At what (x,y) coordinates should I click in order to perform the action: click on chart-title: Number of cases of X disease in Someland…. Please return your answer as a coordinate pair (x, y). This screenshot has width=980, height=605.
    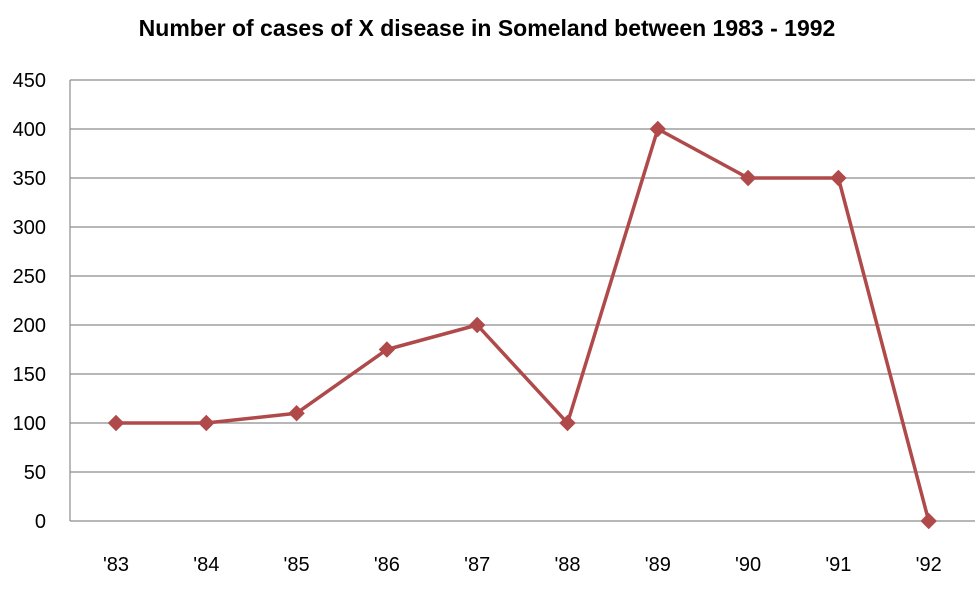
    Looking at the image, I should click on (487, 28).